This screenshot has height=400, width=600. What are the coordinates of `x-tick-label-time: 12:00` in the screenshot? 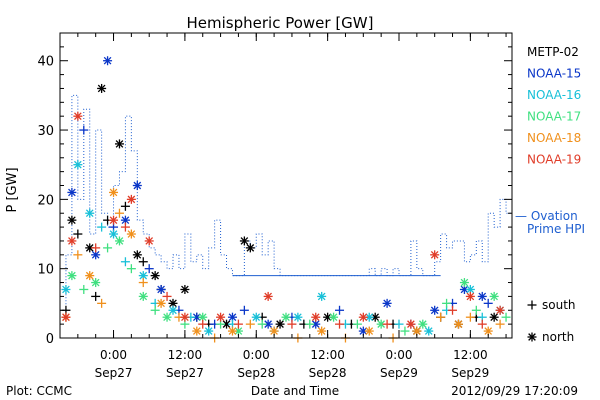 It's located at (470, 355).